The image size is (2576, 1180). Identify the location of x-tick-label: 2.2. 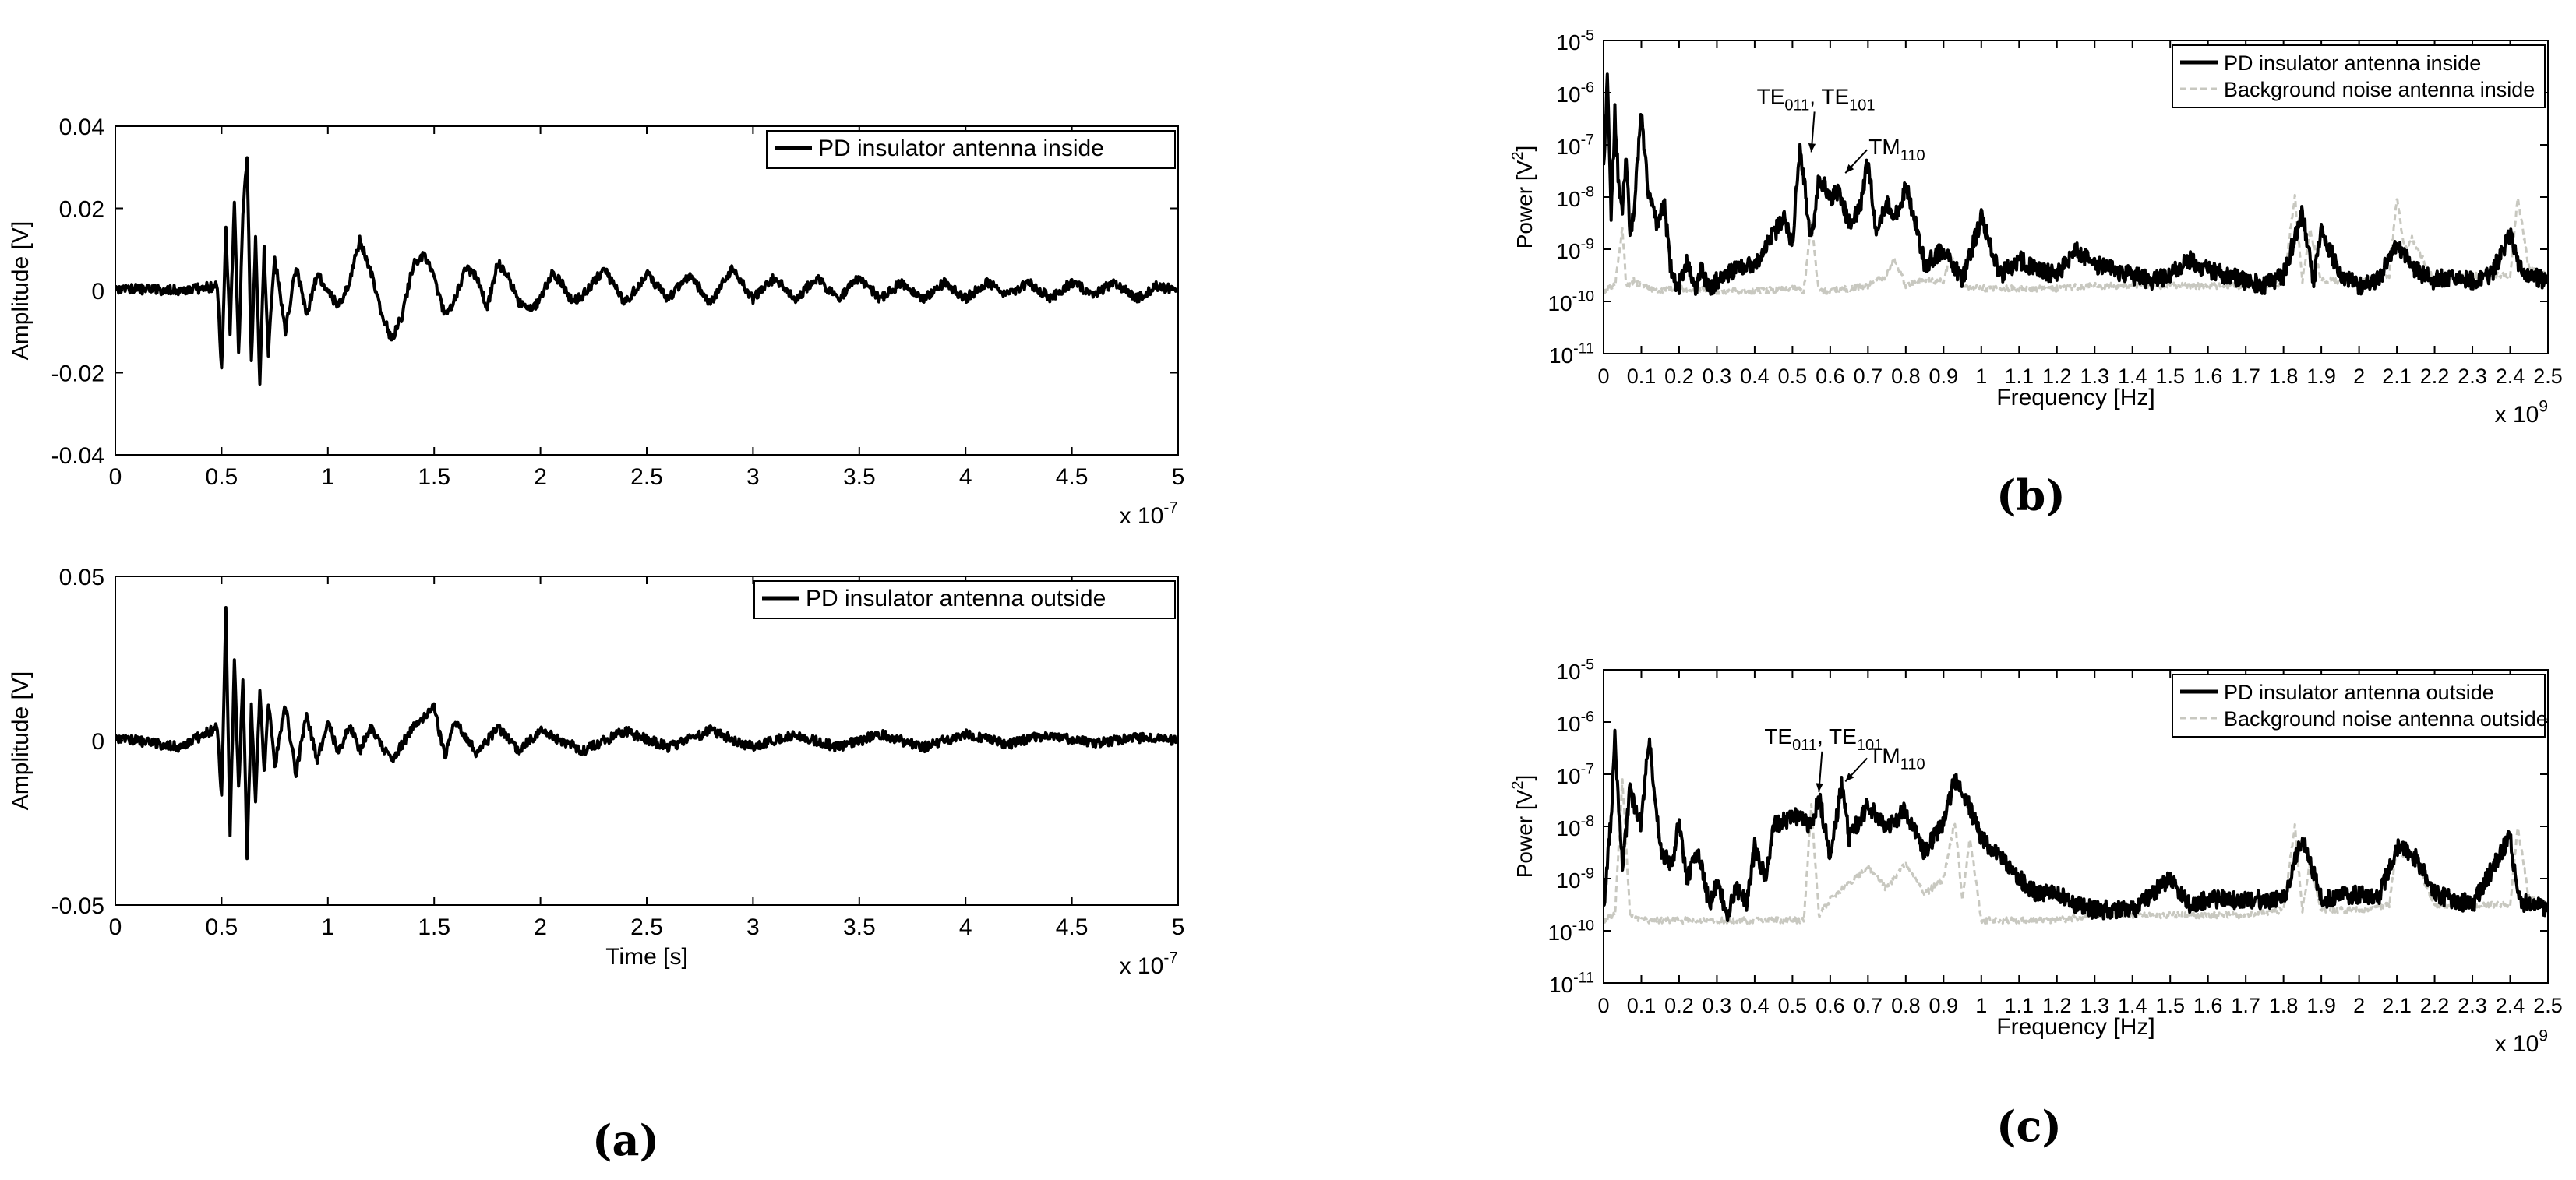
(2435, 1005).